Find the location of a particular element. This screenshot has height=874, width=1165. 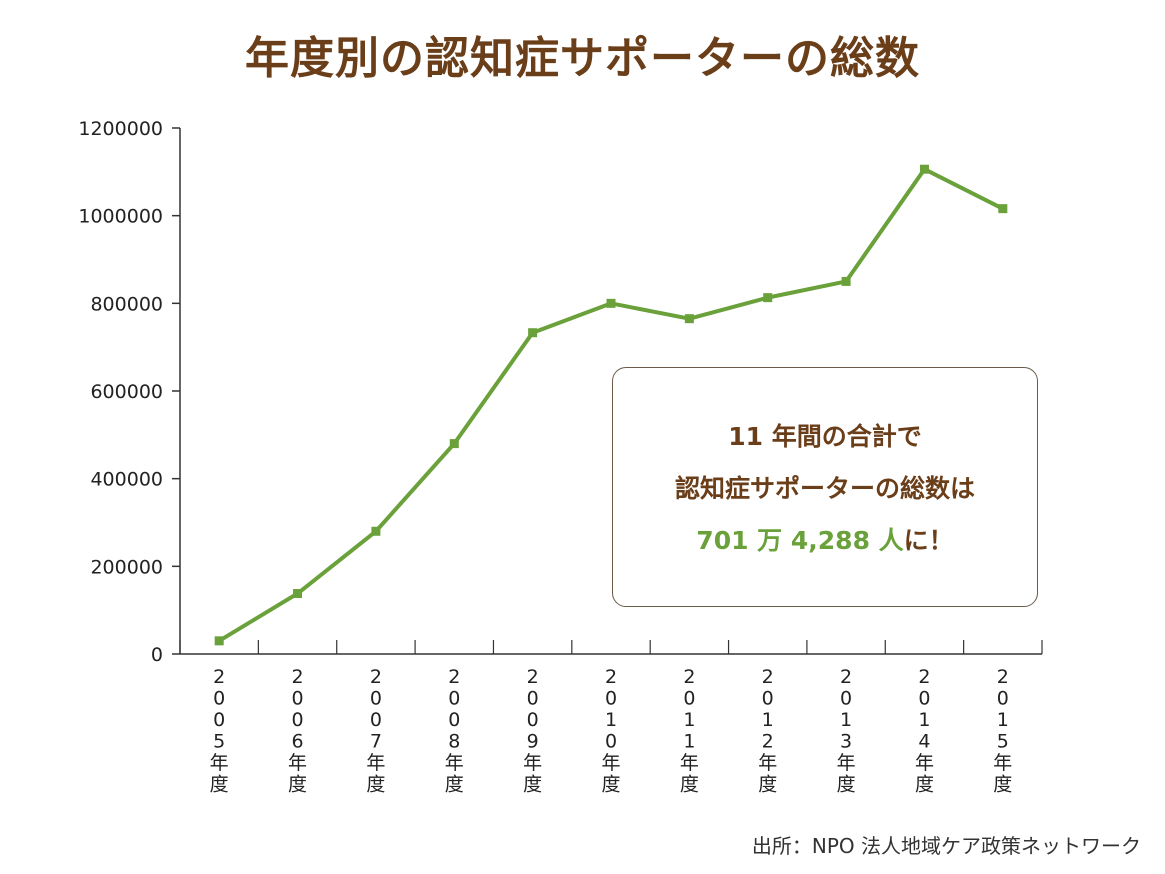

x-tick-label: 2 0 1 0 年度 is located at coordinates (610, 731).